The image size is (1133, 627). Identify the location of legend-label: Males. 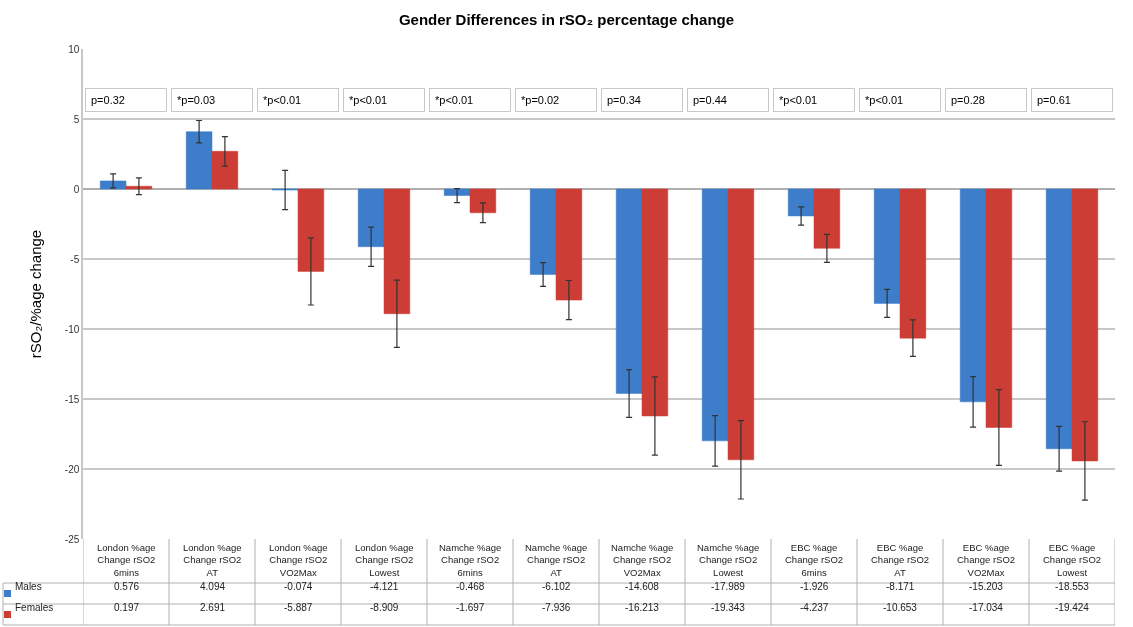
(28, 586).